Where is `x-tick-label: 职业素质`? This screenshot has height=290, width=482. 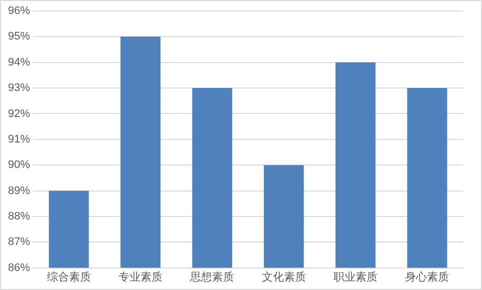 x-tick-label: 职业素质 is located at coordinates (356, 277).